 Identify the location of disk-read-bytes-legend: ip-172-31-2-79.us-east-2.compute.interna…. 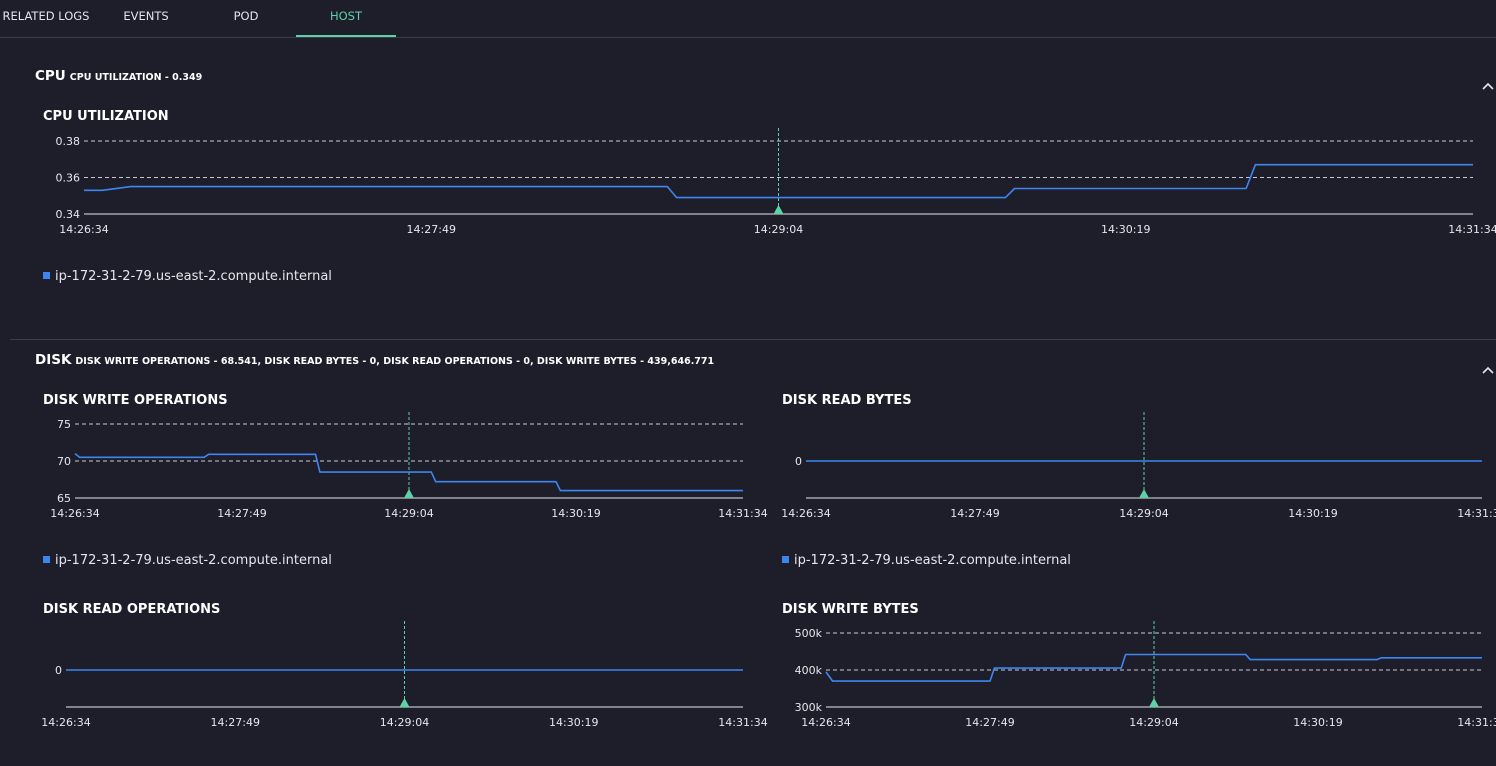
(926, 560).